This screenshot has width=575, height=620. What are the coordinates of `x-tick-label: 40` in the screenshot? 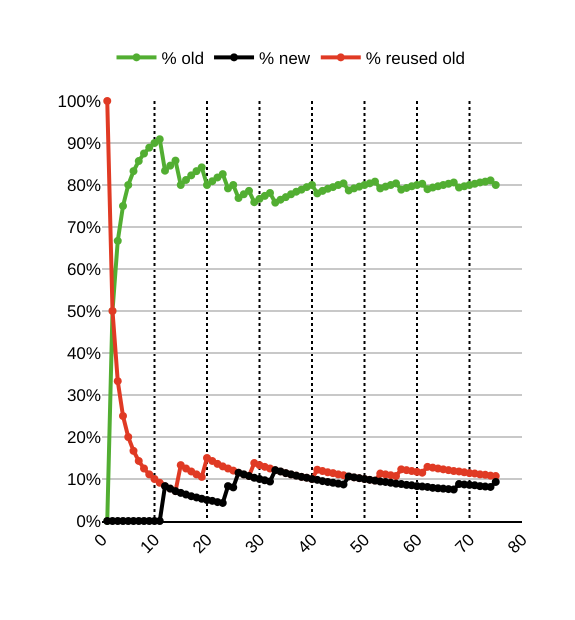 It's located at (307, 544).